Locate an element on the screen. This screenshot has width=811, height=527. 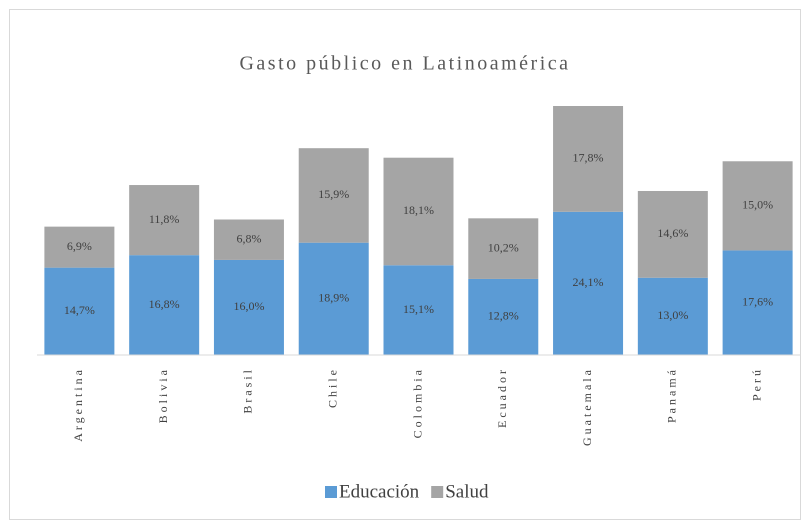
x-tick-label: Panamá is located at coordinates (672, 395).